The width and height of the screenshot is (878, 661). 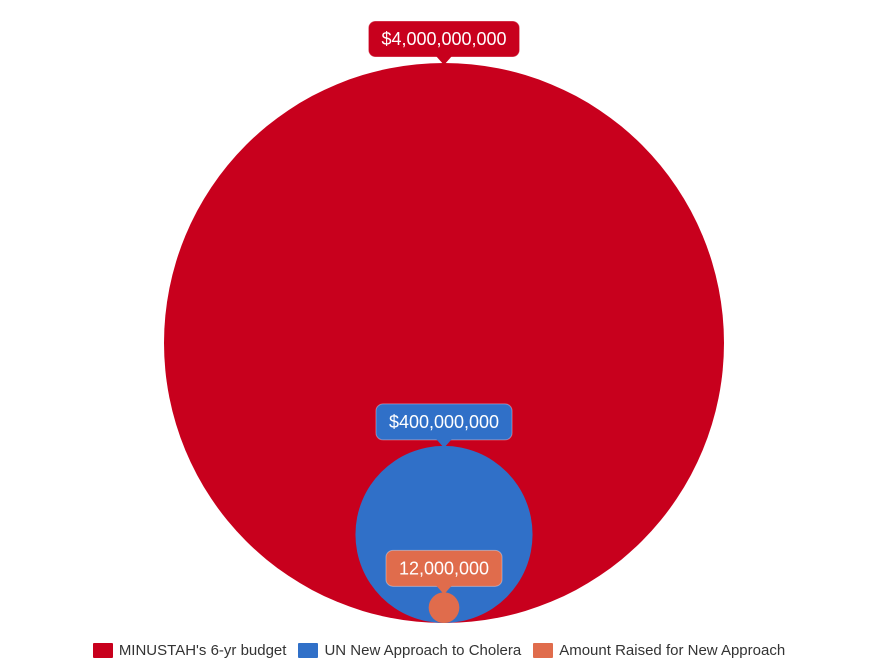 What do you see at coordinates (308, 650) in the screenshot?
I see `legend-swatch-un-new-approach` at bounding box center [308, 650].